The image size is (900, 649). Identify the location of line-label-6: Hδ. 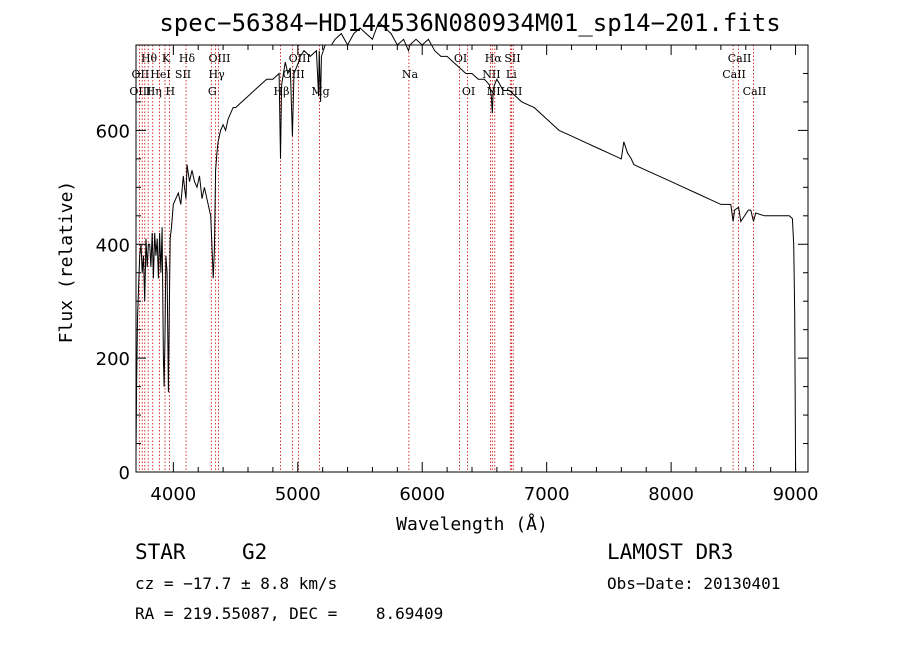
(187, 58).